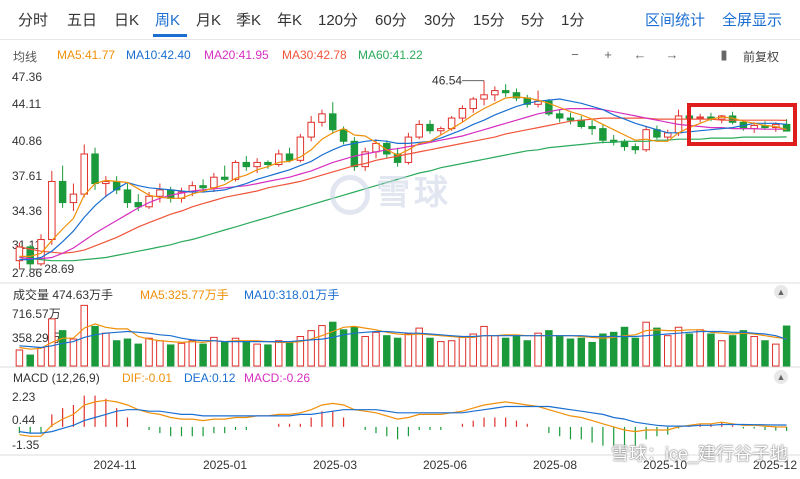  I want to click on plus-icon: +, so click(608, 54).